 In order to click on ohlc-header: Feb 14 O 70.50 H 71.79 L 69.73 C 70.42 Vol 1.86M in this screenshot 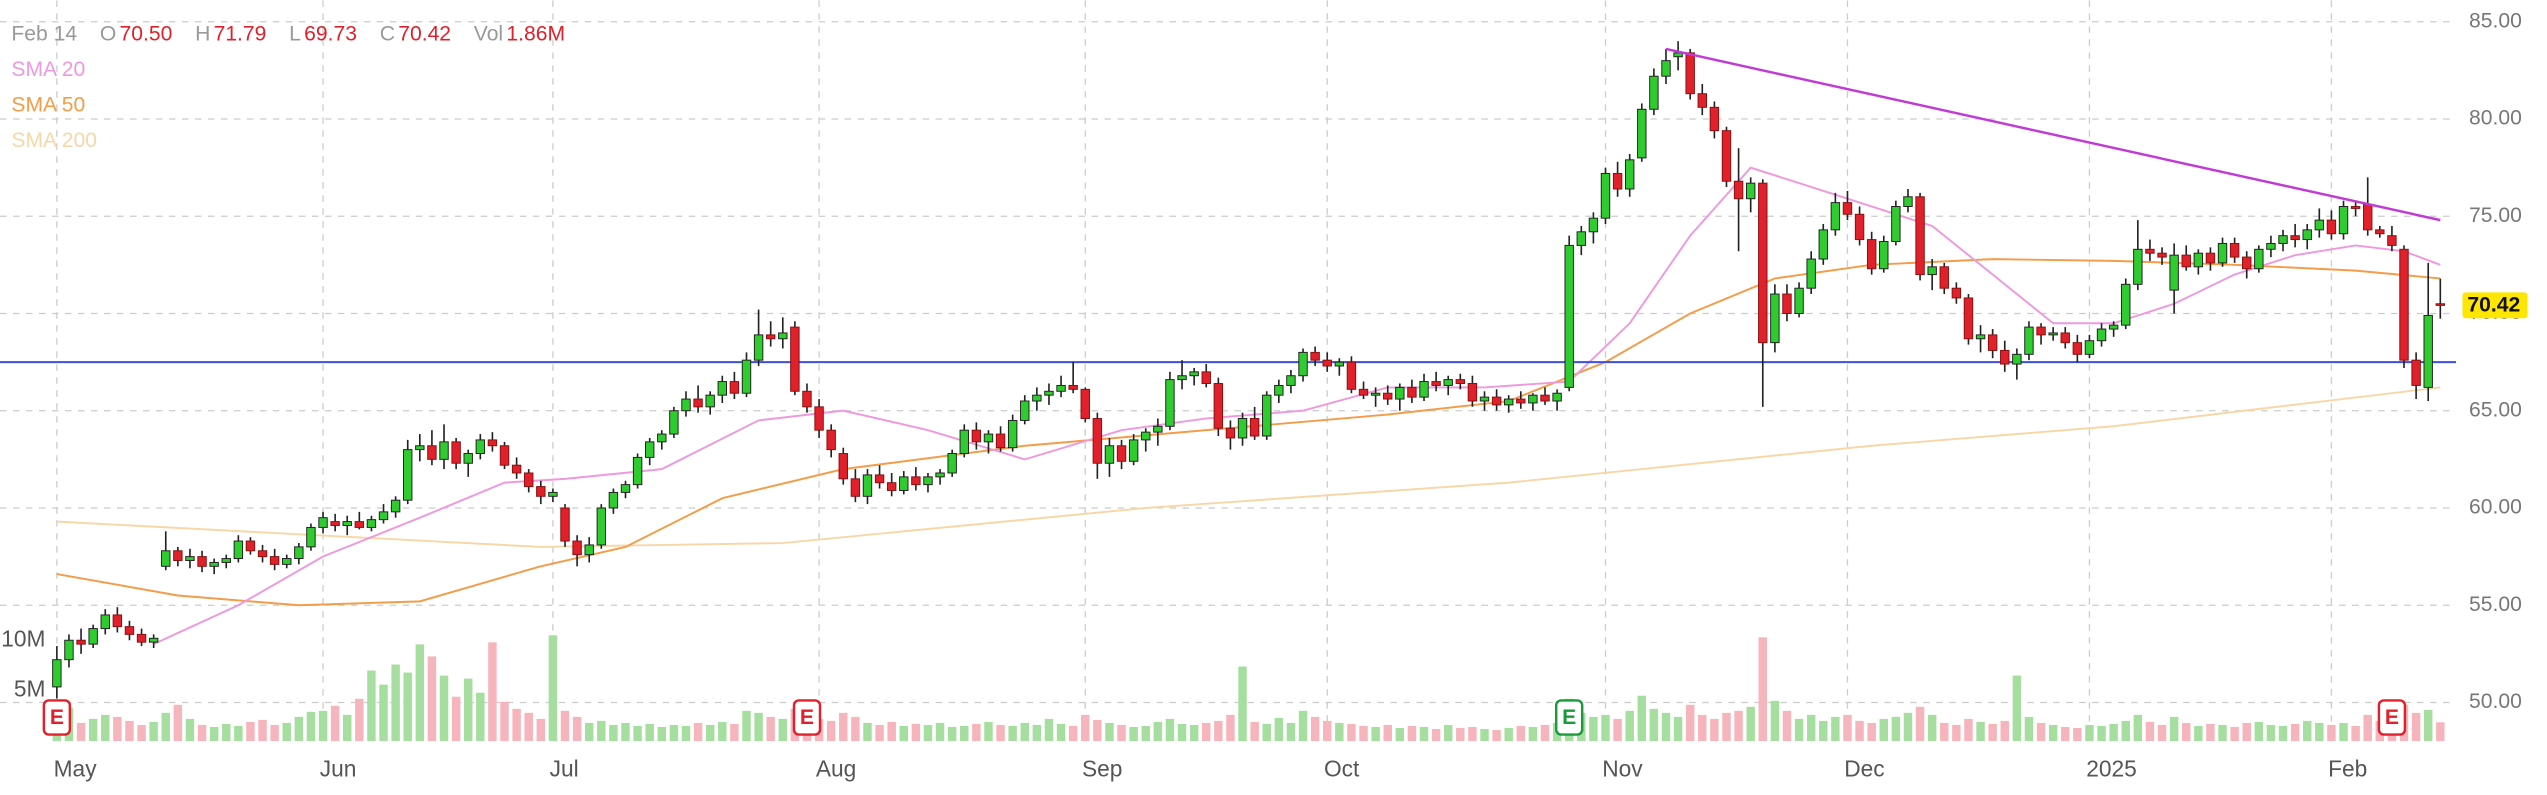, I will do `click(288, 33)`.